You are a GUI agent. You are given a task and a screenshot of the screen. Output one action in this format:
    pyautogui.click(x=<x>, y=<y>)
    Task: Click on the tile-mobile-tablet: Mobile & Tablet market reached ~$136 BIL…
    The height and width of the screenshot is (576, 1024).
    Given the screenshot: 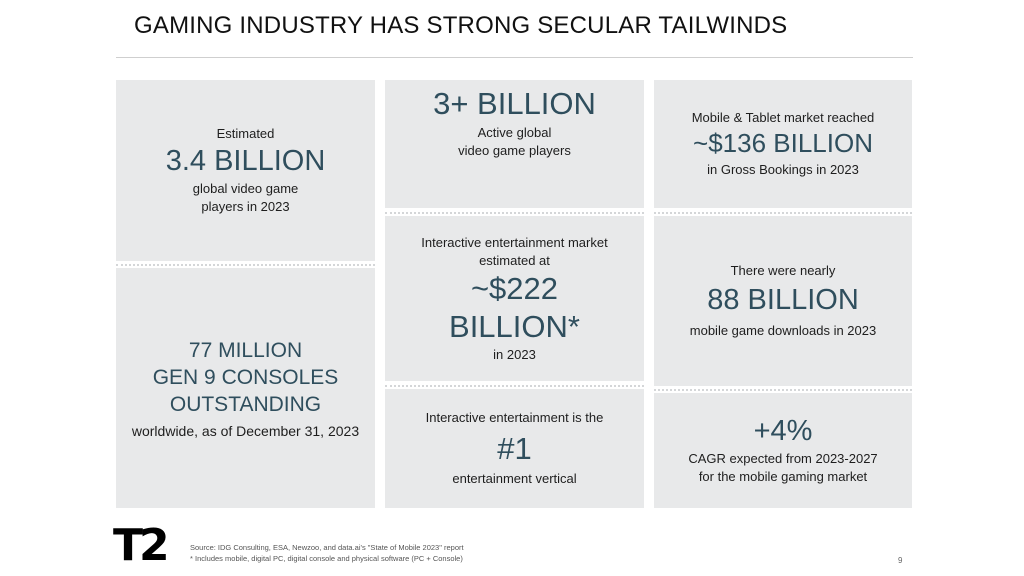 What is the action you would take?
    pyautogui.click(x=783, y=144)
    